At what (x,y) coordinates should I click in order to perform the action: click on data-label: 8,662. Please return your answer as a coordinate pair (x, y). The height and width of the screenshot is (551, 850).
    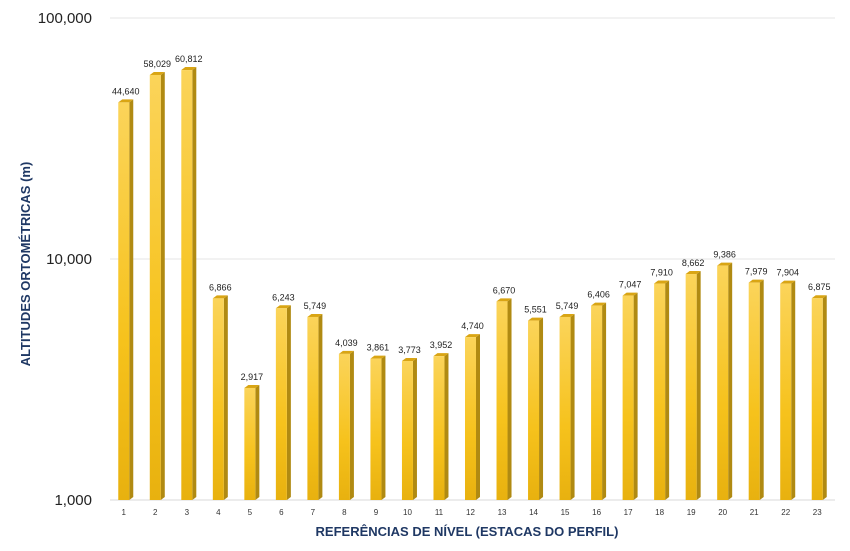
    Looking at the image, I should click on (693, 263).